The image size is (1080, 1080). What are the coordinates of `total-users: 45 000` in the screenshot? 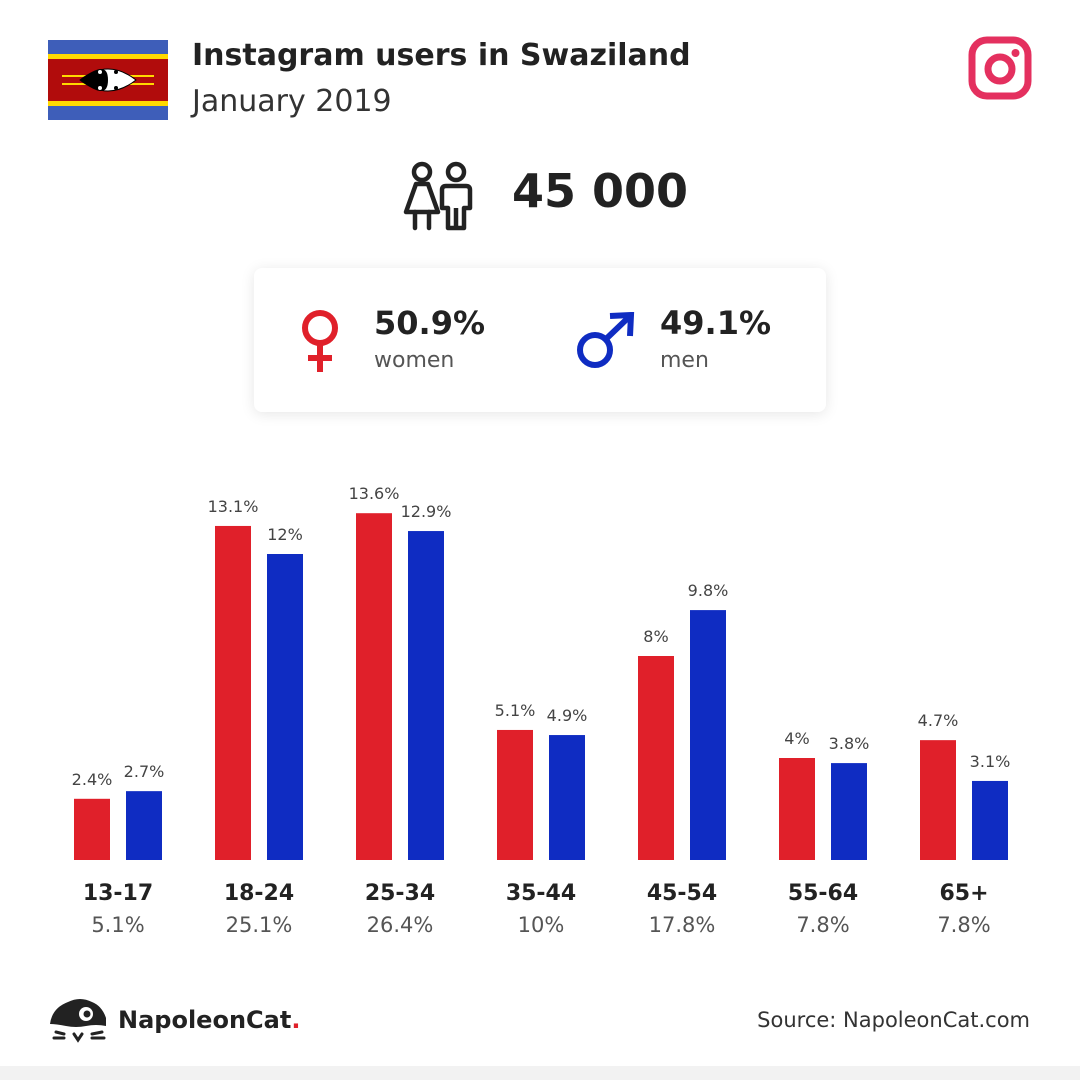 It's located at (600, 191).